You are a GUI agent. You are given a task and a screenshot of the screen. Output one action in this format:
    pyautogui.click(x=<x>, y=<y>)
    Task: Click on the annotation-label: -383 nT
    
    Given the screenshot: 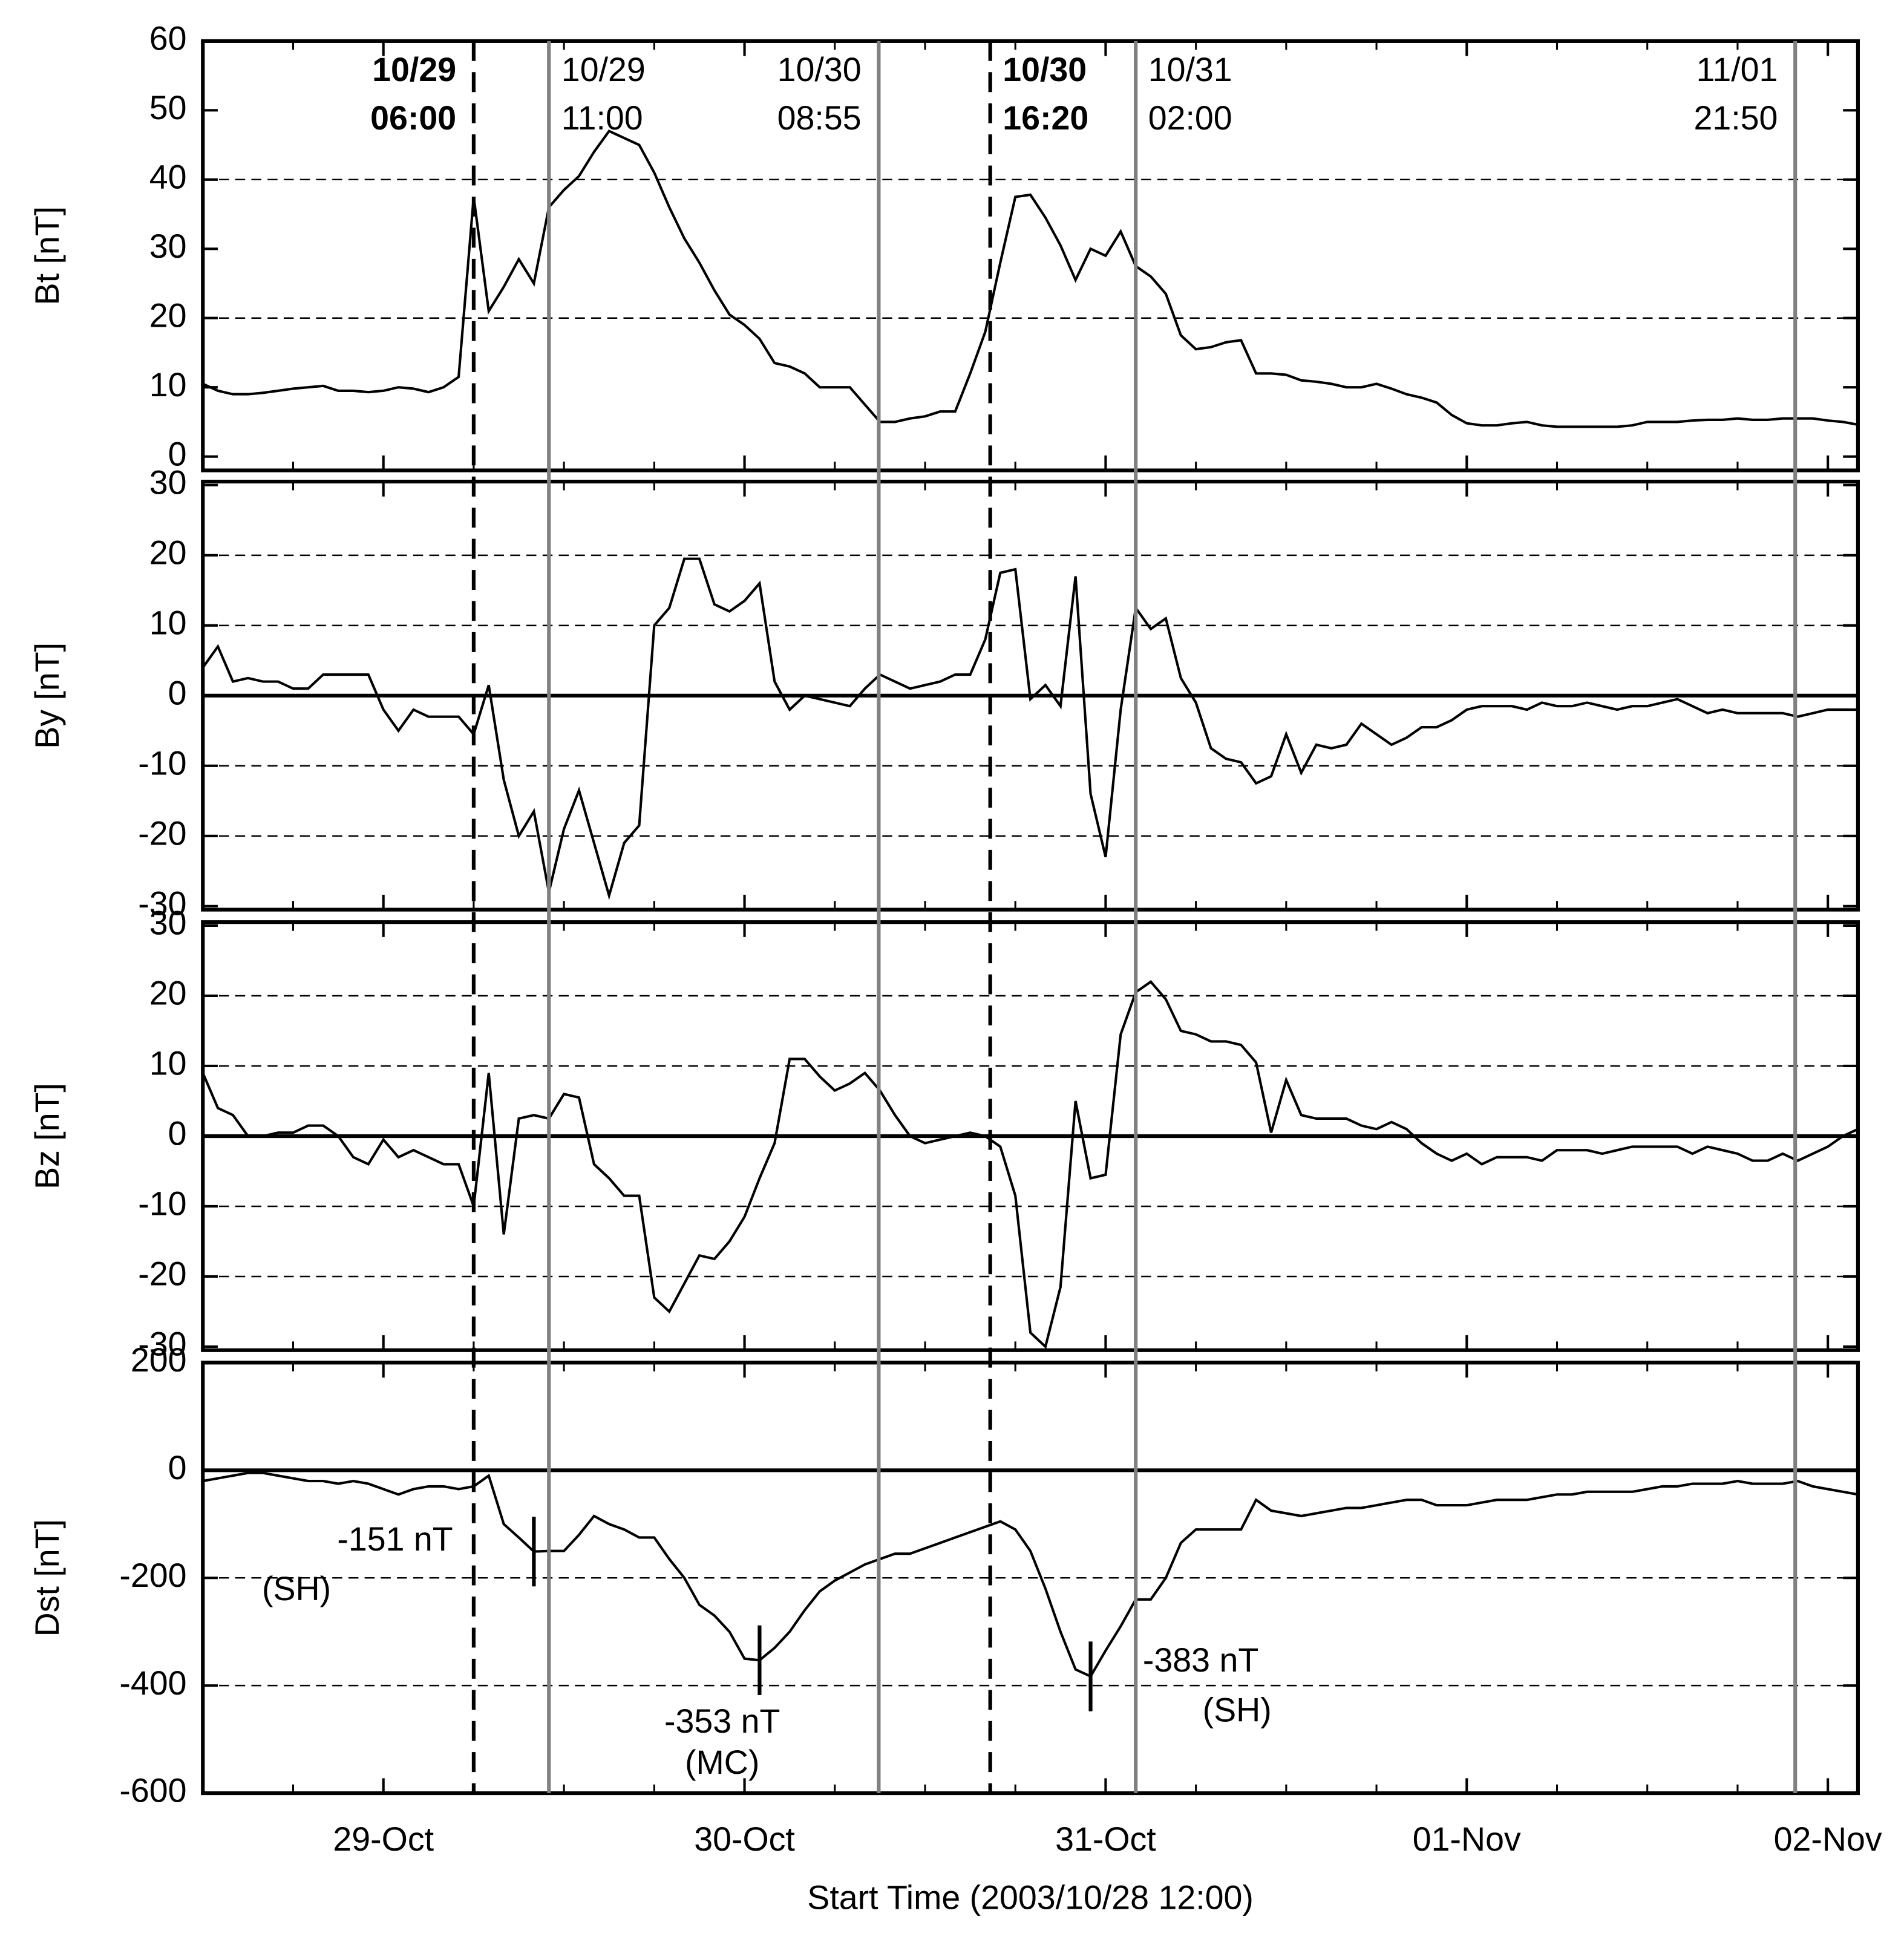 What is the action you would take?
    pyautogui.click(x=1200, y=1660)
    